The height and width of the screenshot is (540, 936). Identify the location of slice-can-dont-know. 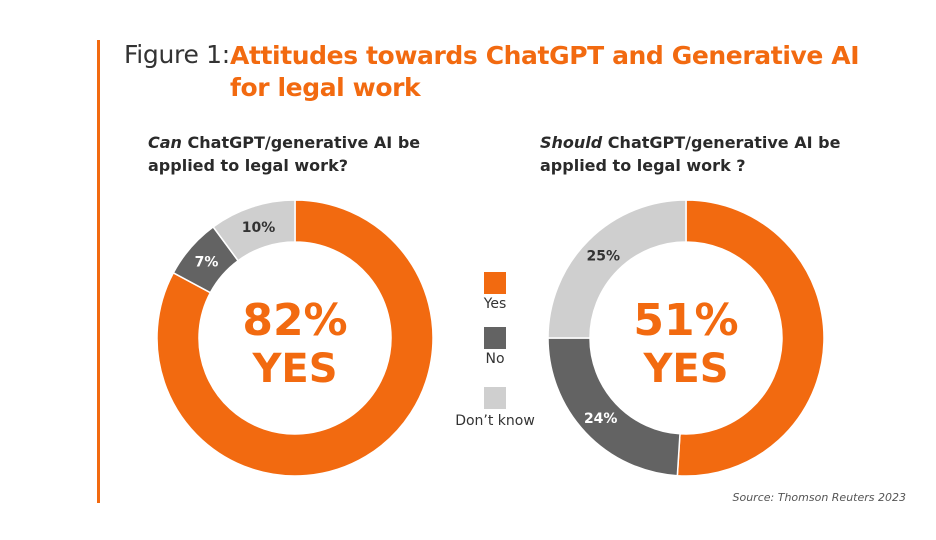
(254, 230).